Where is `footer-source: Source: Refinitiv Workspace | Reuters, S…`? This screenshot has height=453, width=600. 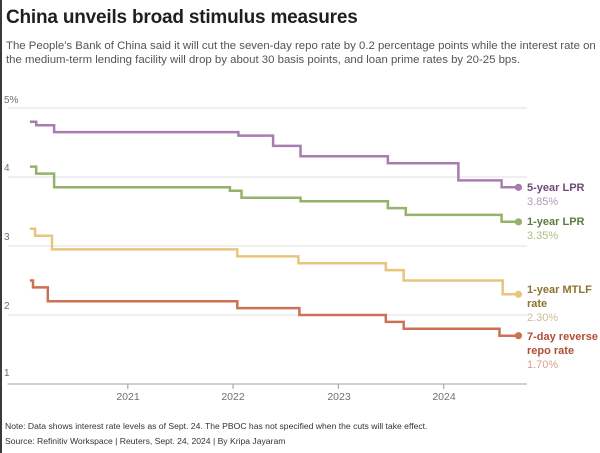 footer-source: Source: Refinitiv Workspace | Reuters, S… is located at coordinates (145, 441).